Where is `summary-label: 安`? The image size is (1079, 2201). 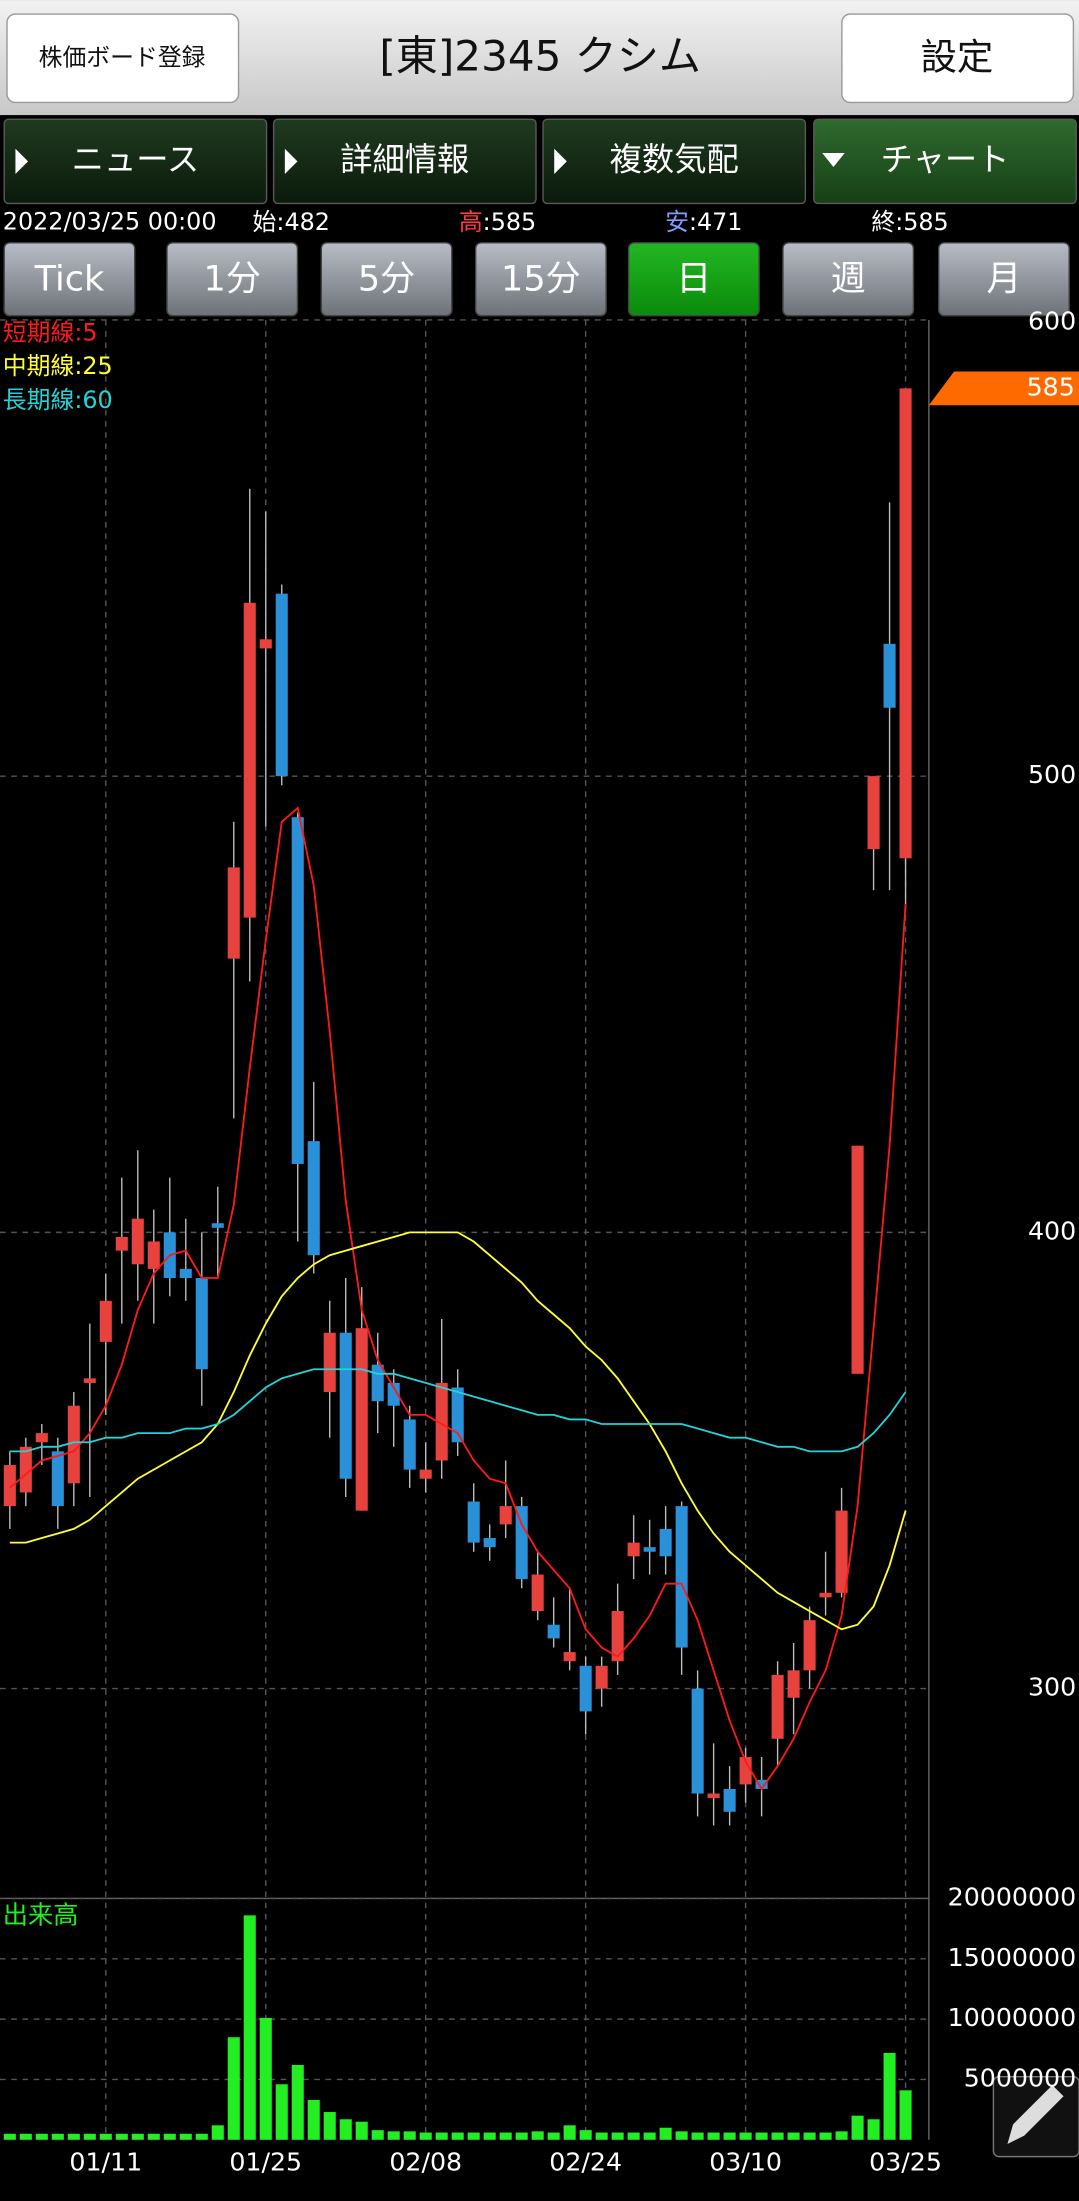 summary-label: 安 is located at coordinates (677, 222).